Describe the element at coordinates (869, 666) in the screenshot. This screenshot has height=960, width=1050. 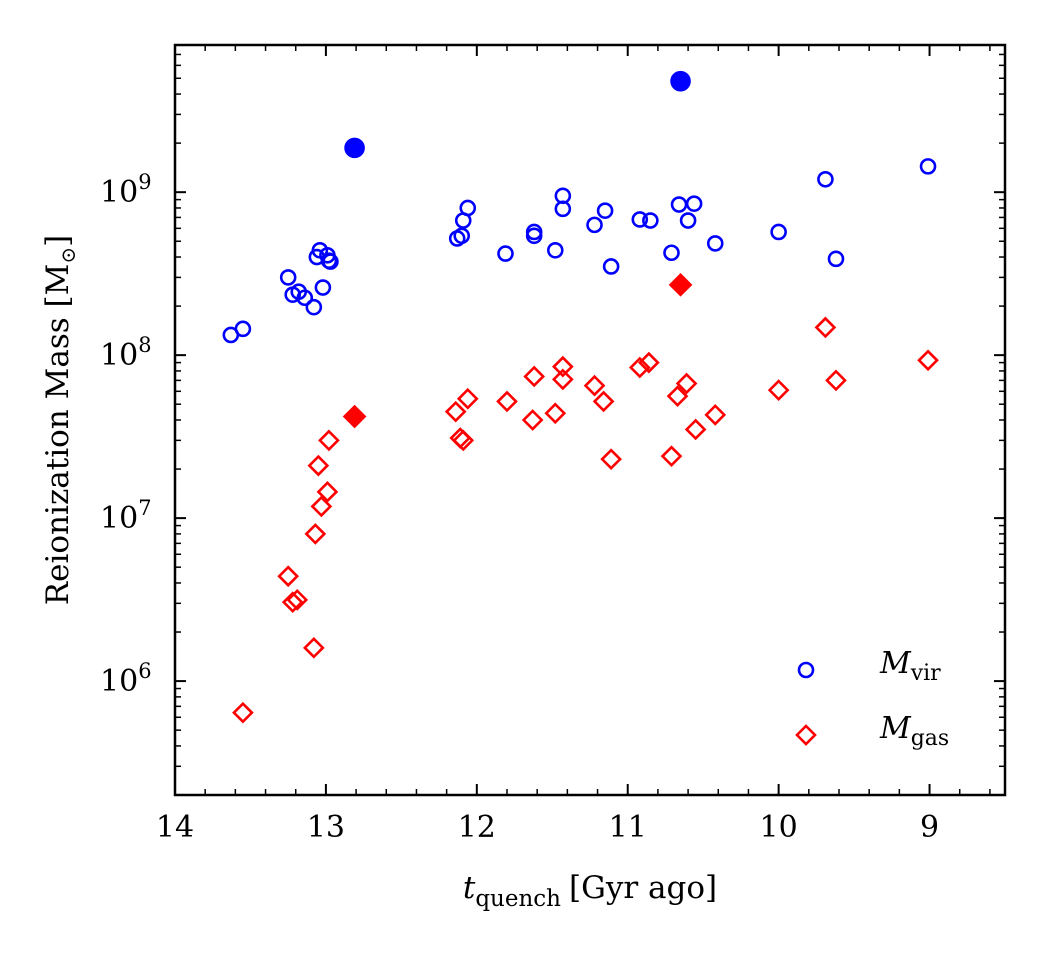
I see `legend-entry-mvir: Mvir` at that location.